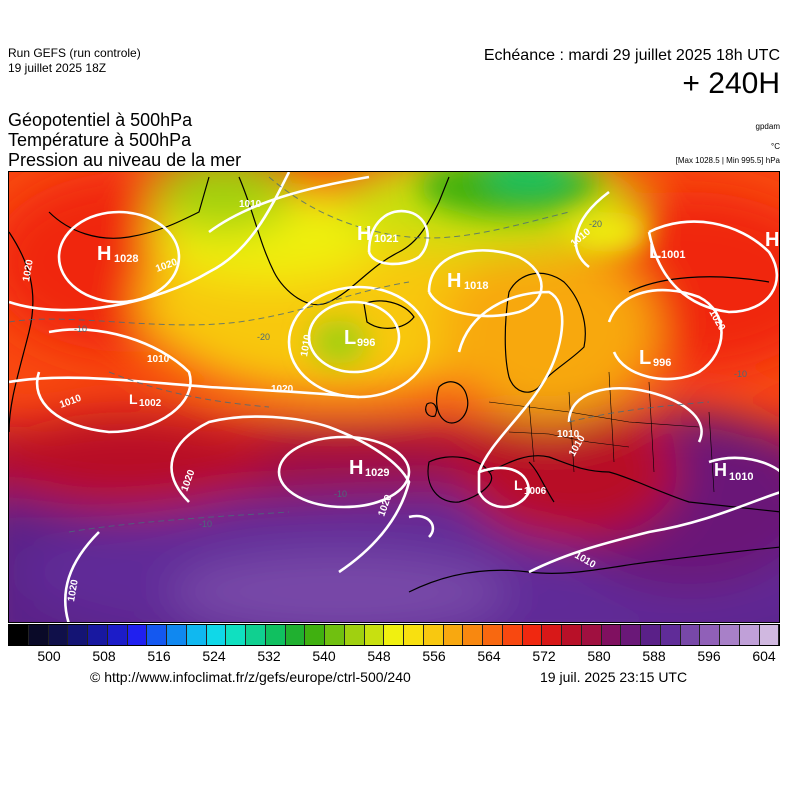  I want to click on unit-gpdam: gpdam, so click(767, 126).